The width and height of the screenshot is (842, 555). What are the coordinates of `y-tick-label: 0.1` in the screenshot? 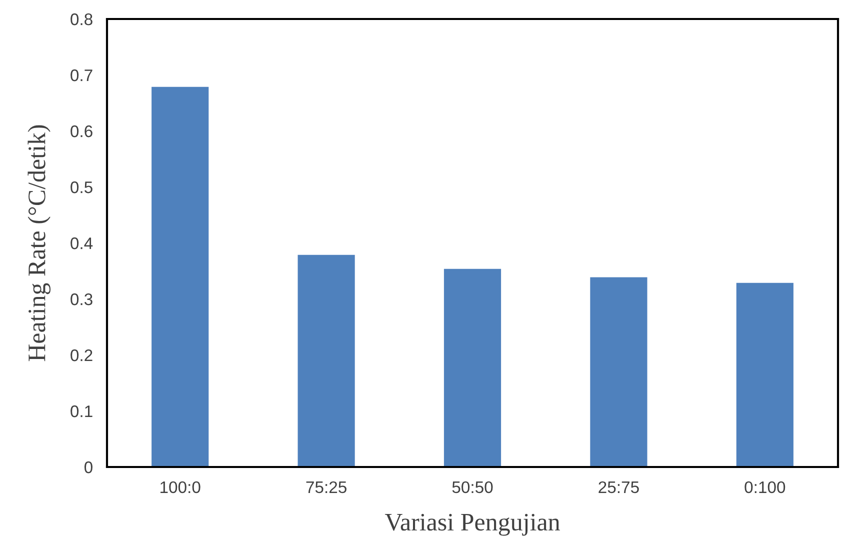 It's located at (81, 411).